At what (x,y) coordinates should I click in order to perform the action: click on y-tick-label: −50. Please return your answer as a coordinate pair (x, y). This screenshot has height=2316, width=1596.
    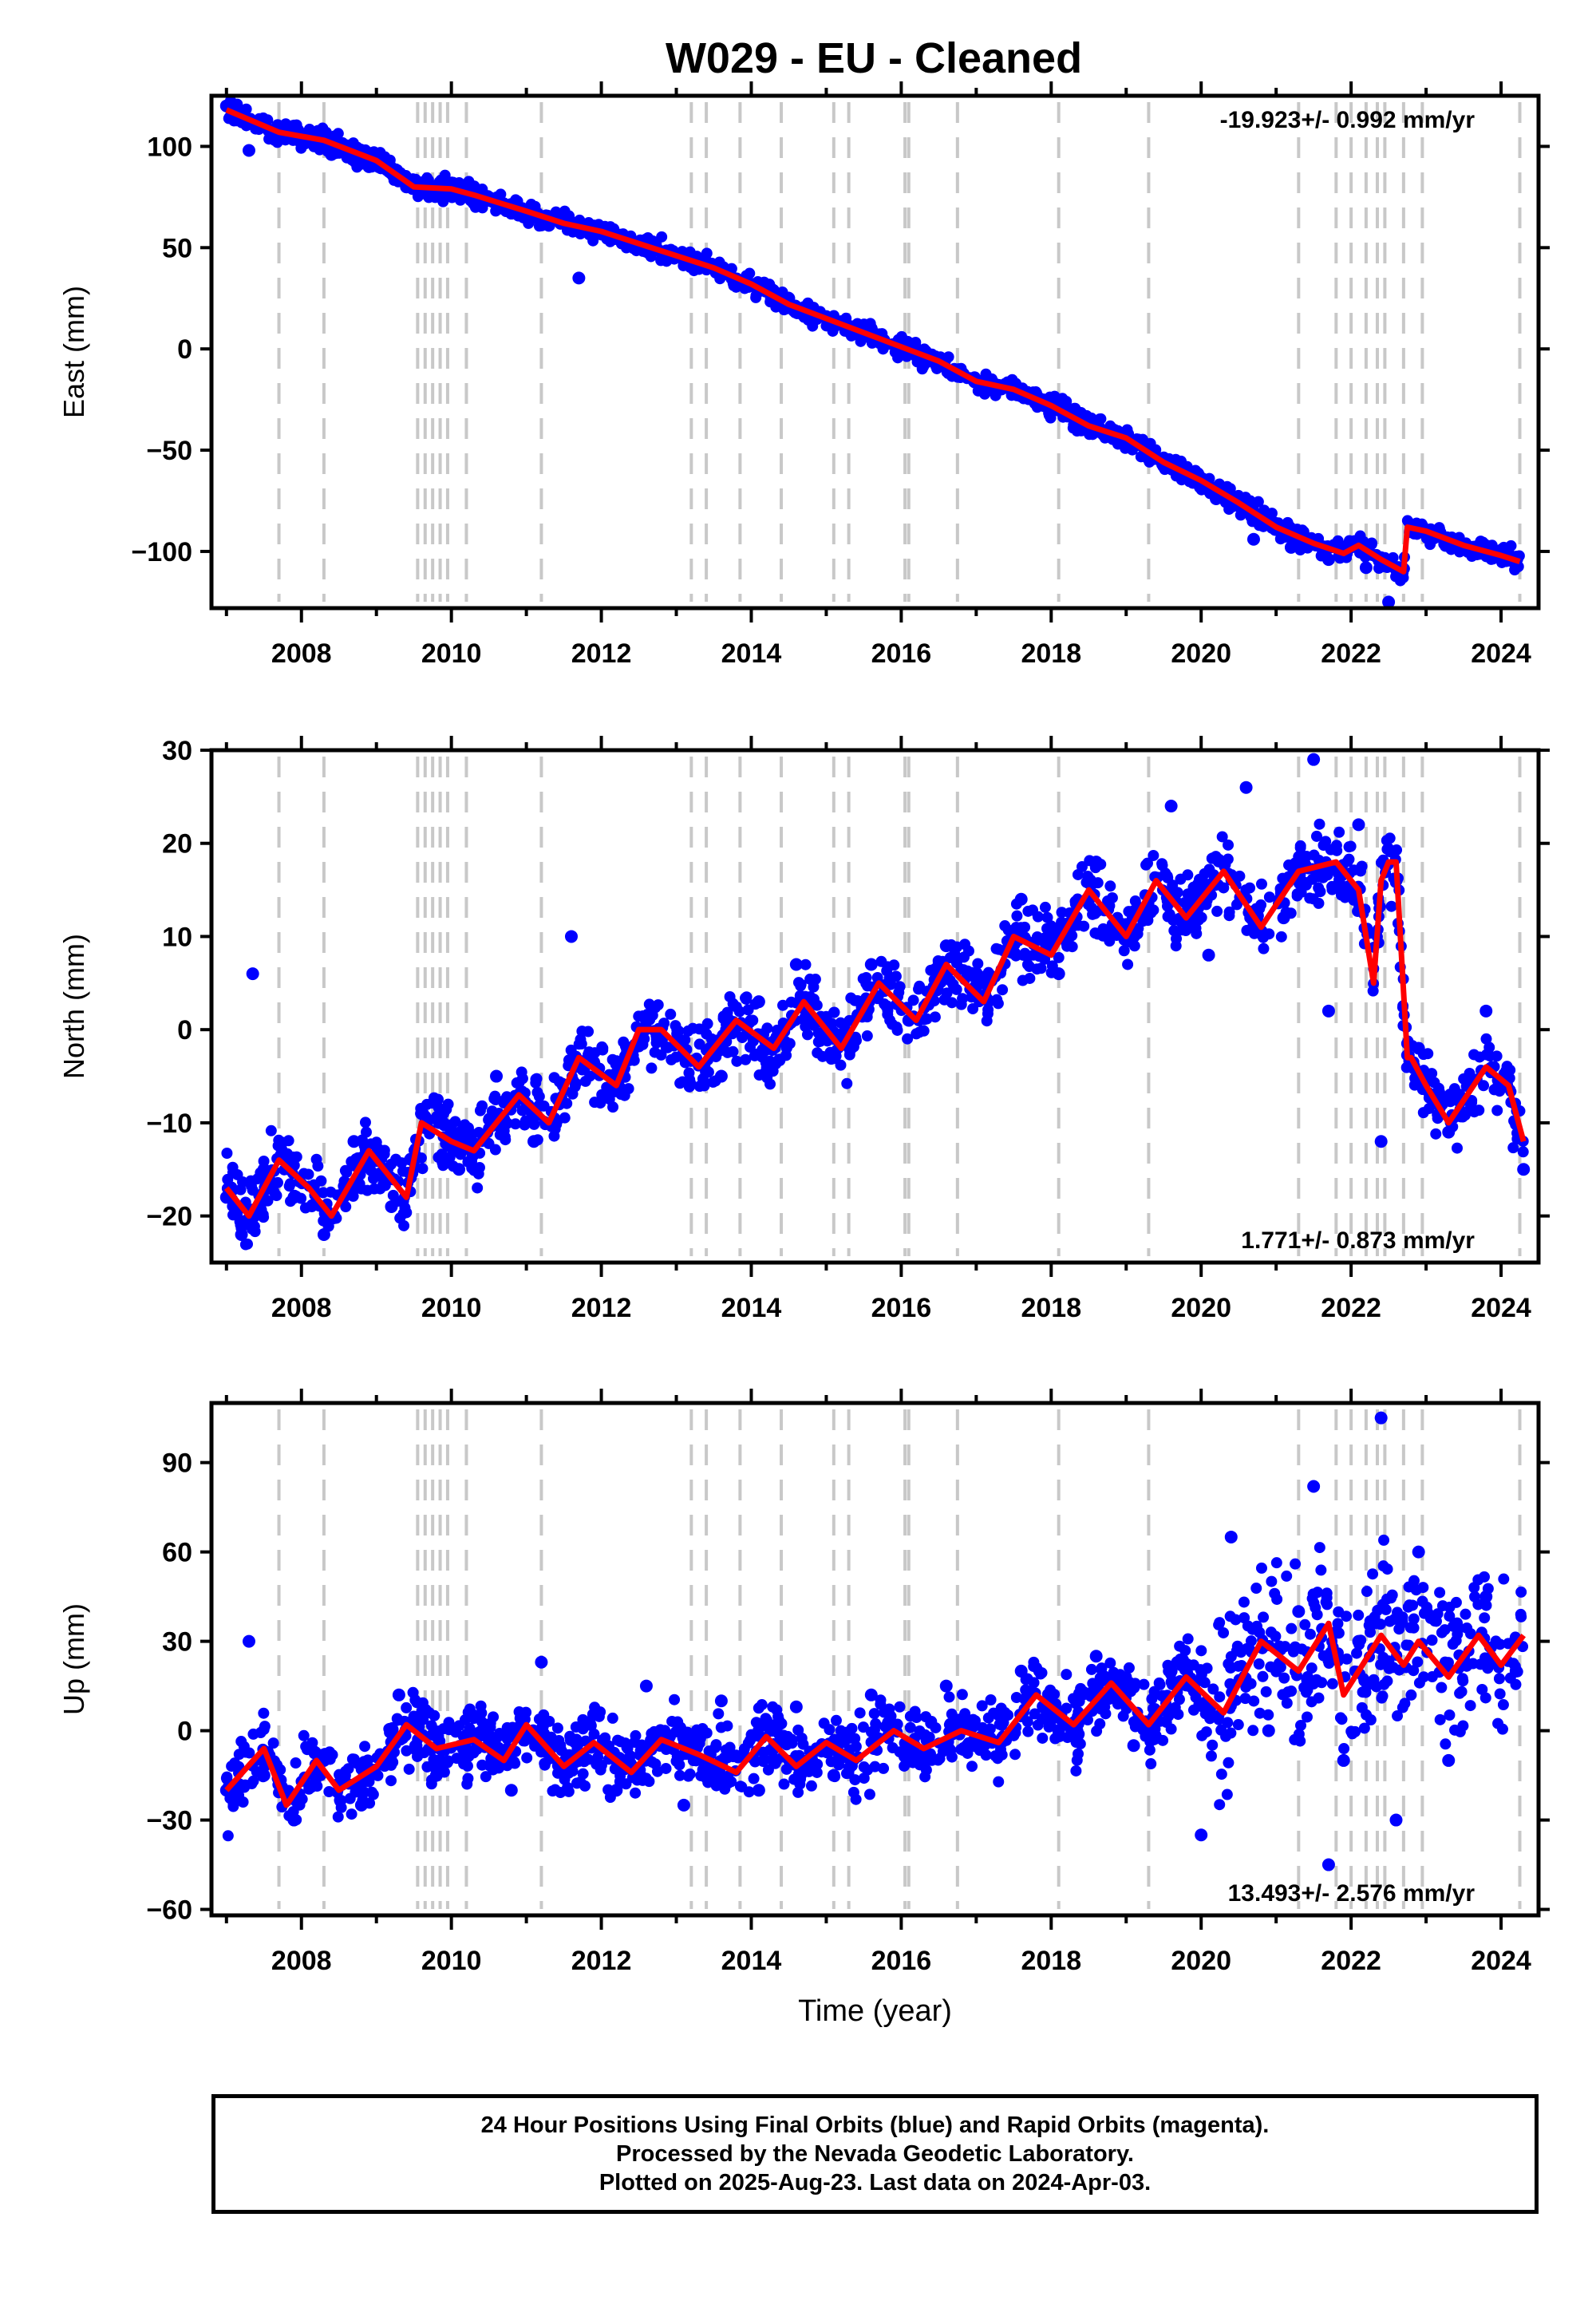
    Looking at the image, I should click on (169, 451).